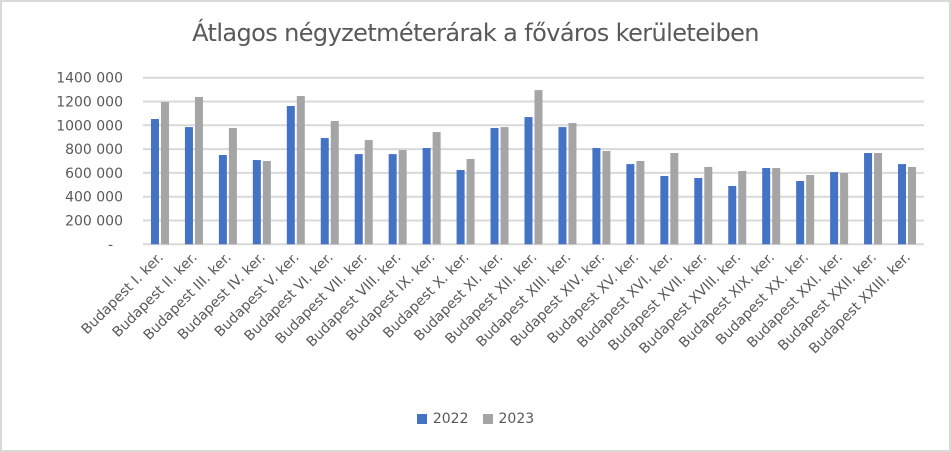  Describe the element at coordinates (94, 222) in the screenshot. I see `y-tick-label: 200 000` at that location.